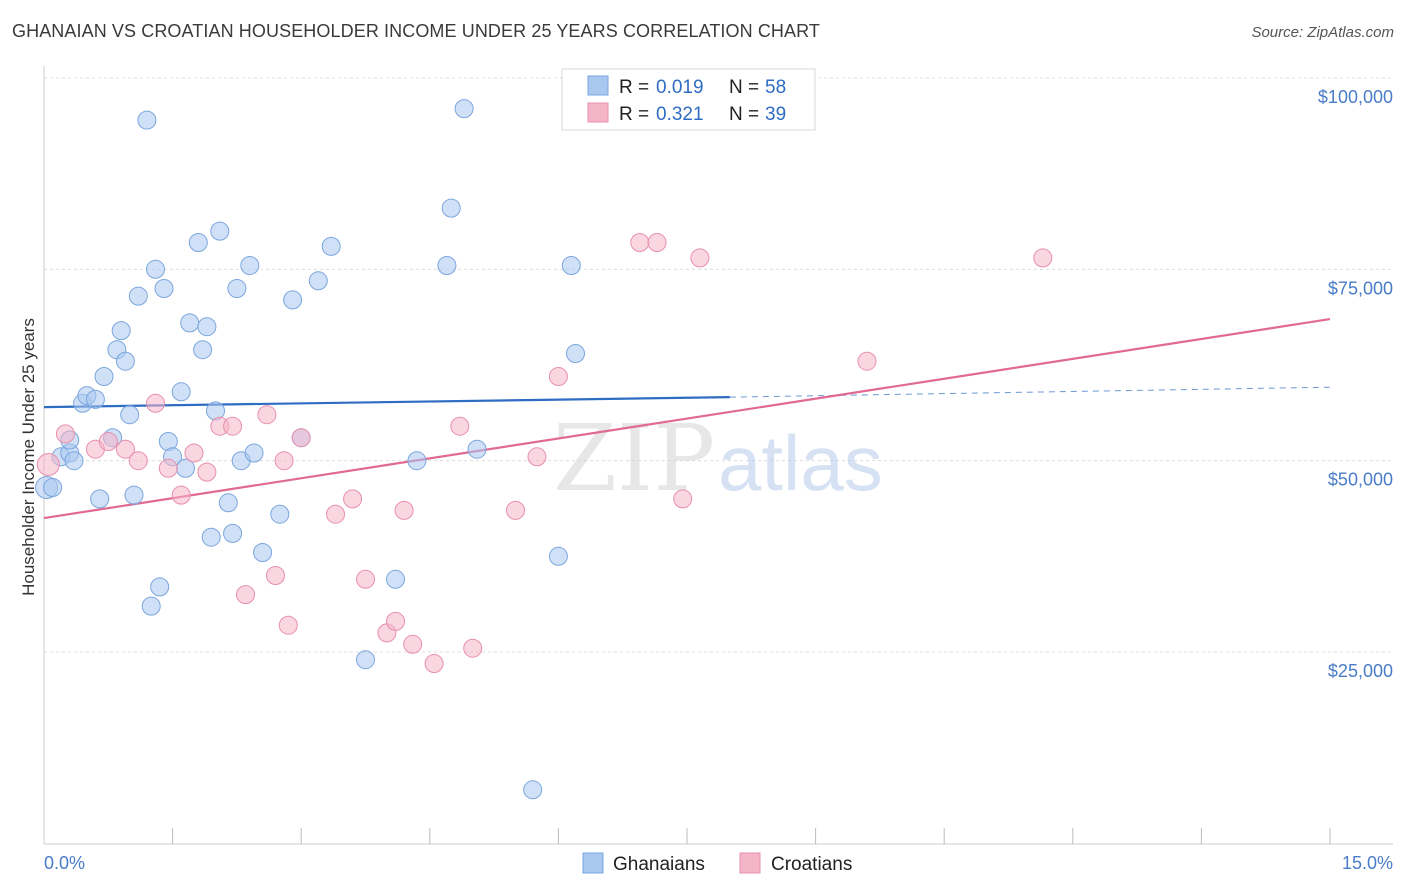 The image size is (1406, 892). What do you see at coordinates (634, 87) in the screenshot?
I see `legend-r-label-ghanaians: R =` at bounding box center [634, 87].